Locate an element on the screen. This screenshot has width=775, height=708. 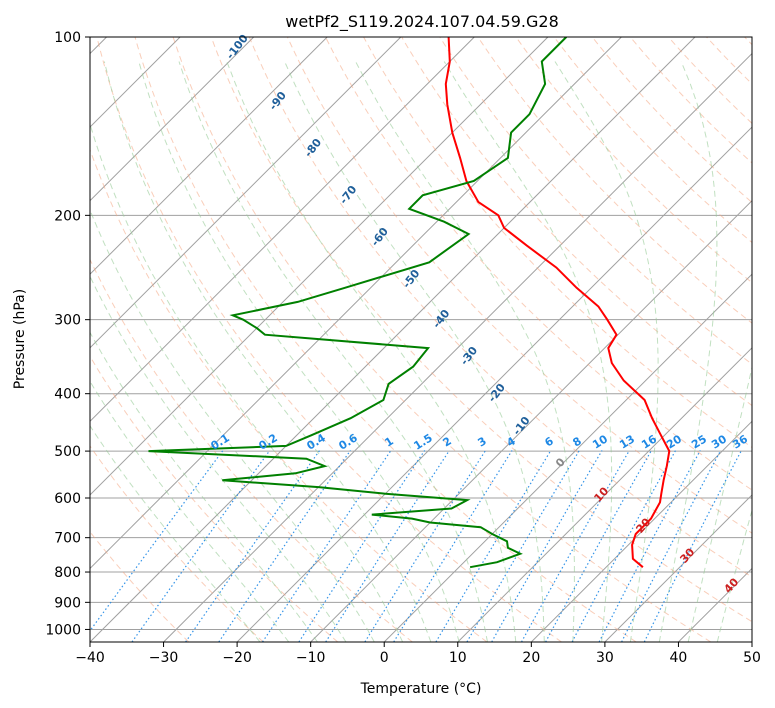
y-tick-label: 500 is located at coordinates (67, 452).